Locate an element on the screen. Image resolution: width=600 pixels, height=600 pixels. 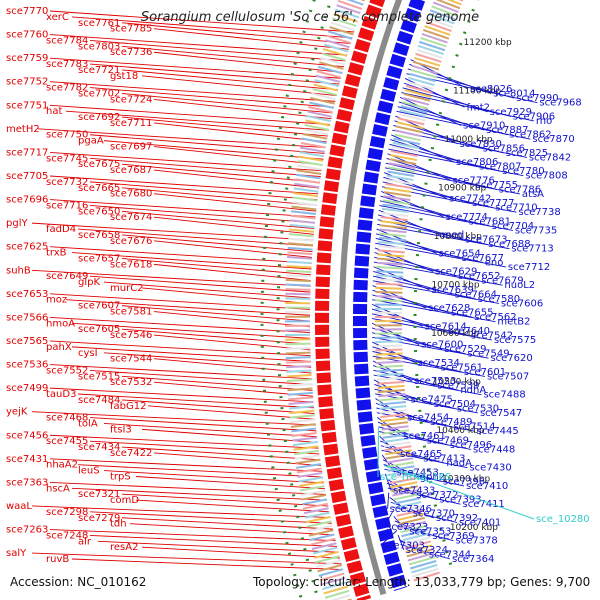
reverse-gene-band is located at coordinates (389, 295).